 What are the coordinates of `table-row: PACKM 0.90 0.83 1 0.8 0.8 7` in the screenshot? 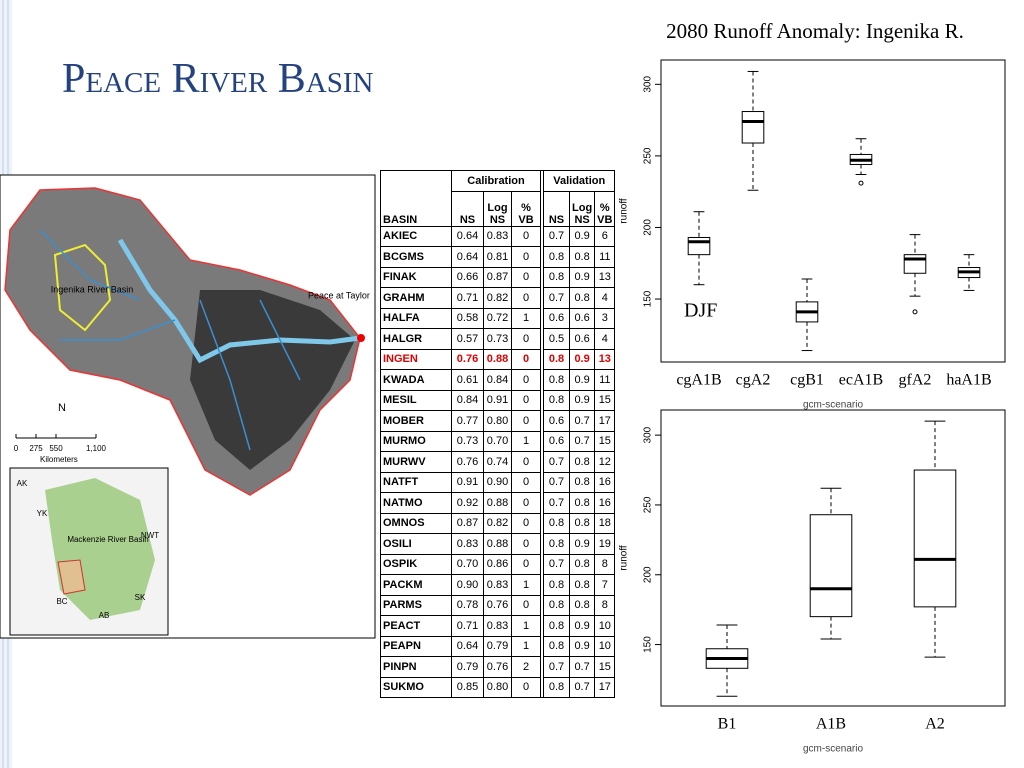 It's located at (498, 585).